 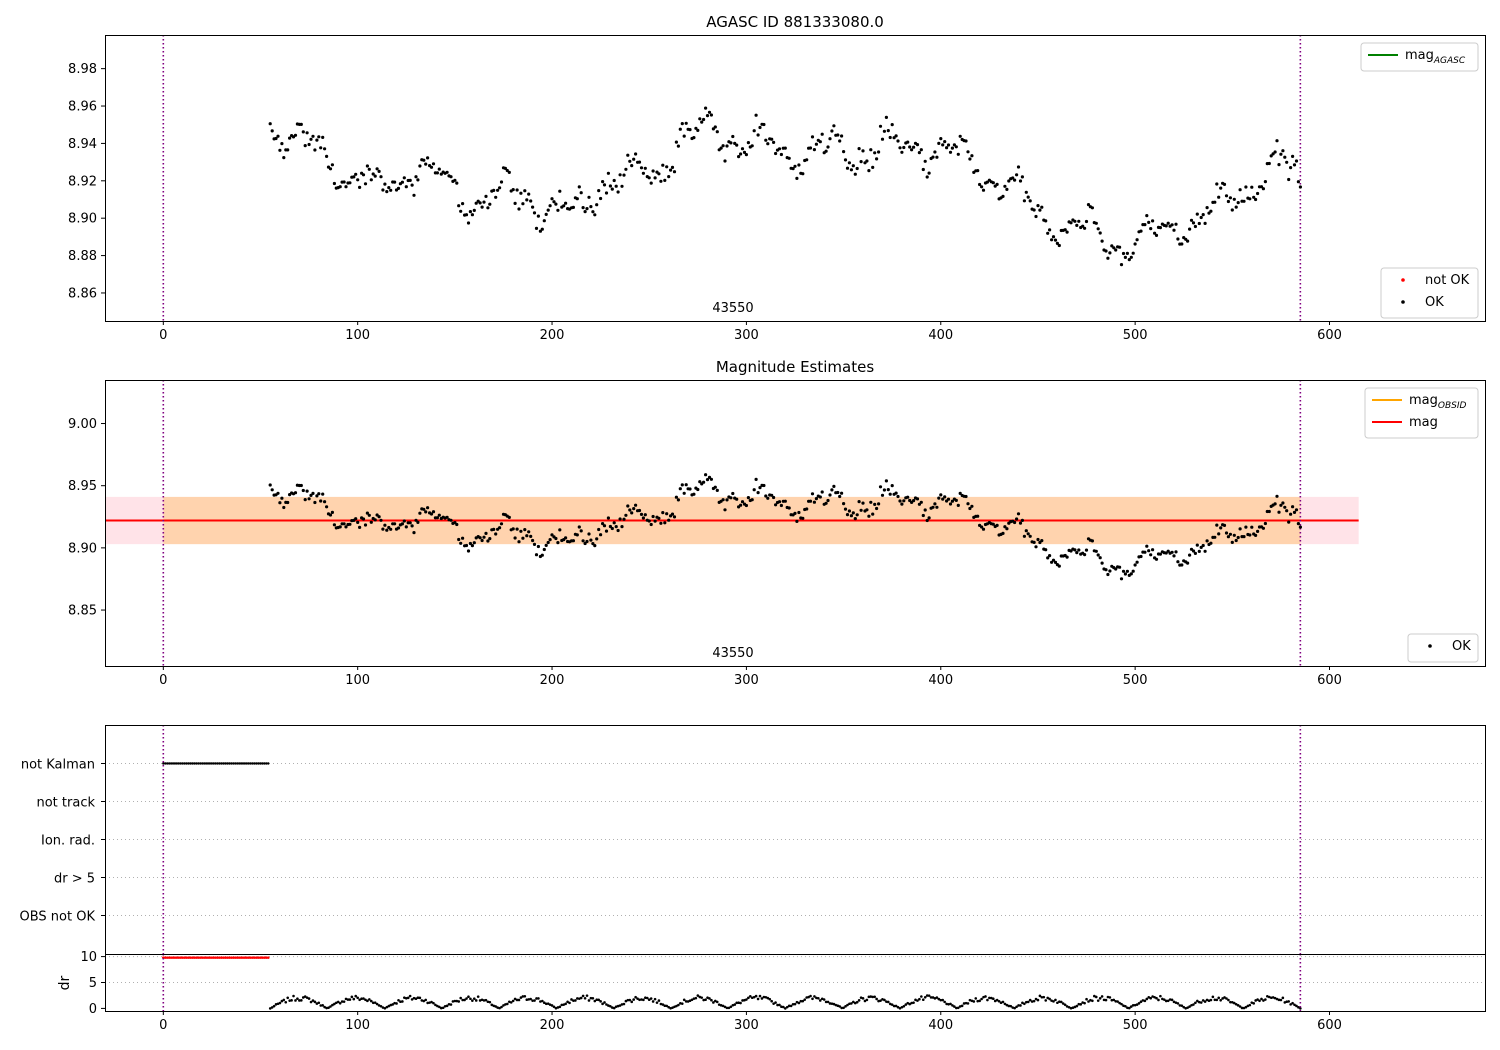 What do you see at coordinates (795, 367) in the screenshot?
I see `panel-estimates-title: Magnitude Estimates` at bounding box center [795, 367].